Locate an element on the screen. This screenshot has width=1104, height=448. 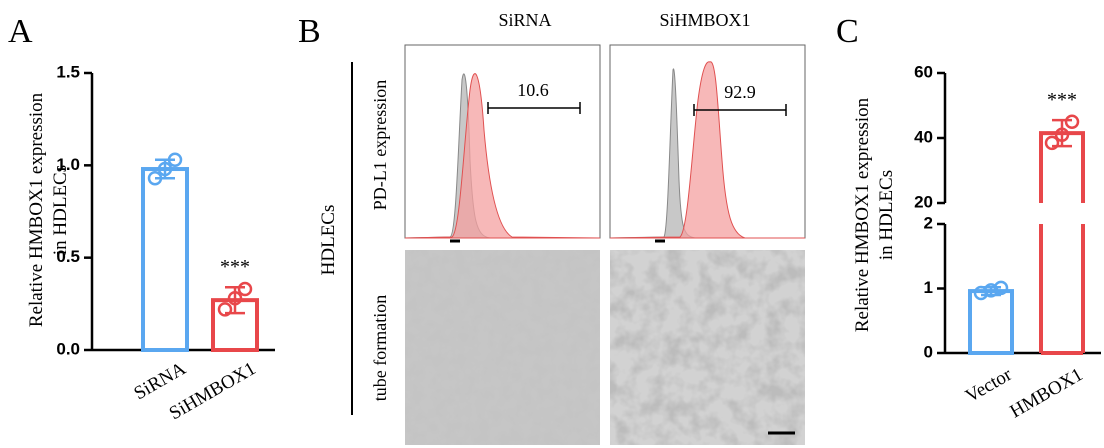
y-tick-label: 60 is located at coordinates (923, 71).